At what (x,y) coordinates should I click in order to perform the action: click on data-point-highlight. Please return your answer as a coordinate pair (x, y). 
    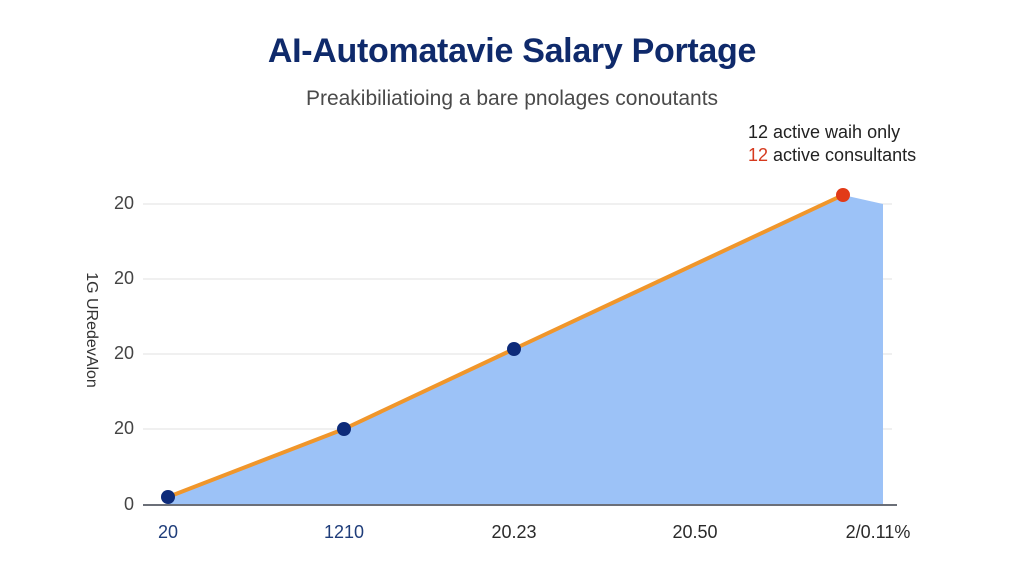
    Looking at the image, I should click on (843, 195).